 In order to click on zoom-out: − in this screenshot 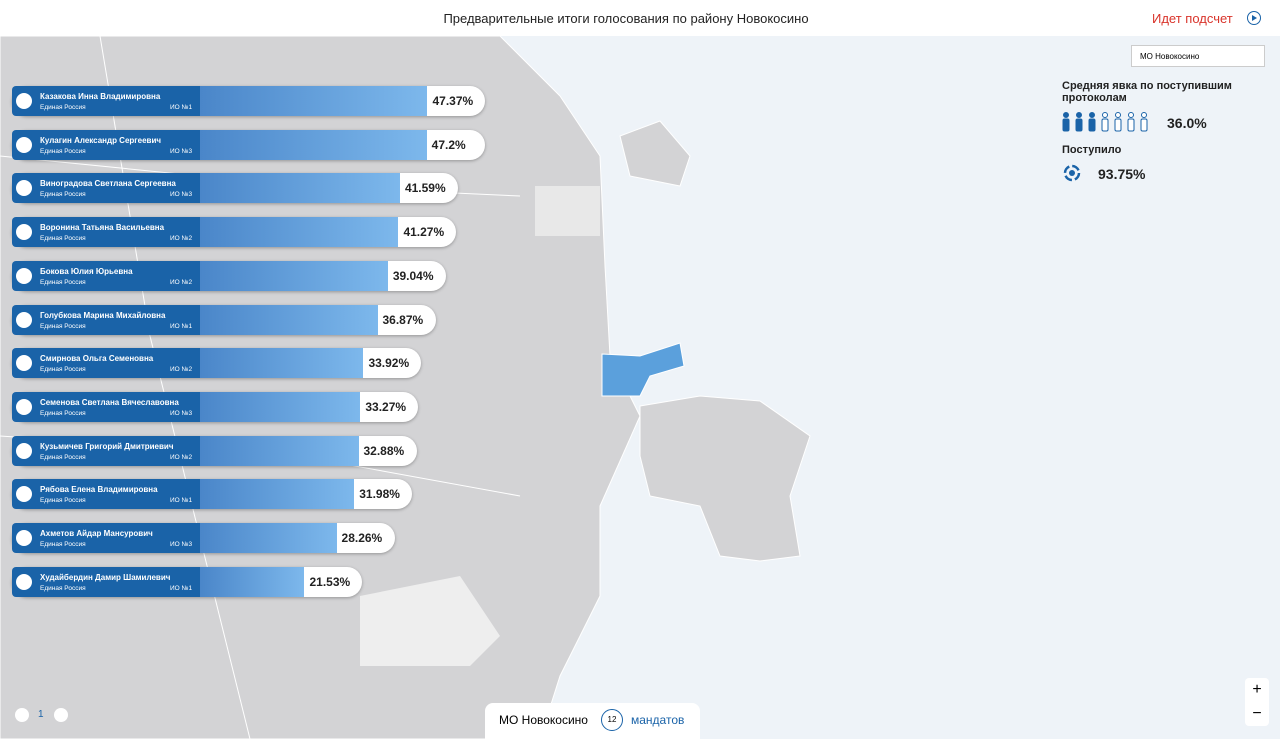, I will do `click(1257, 713)`.